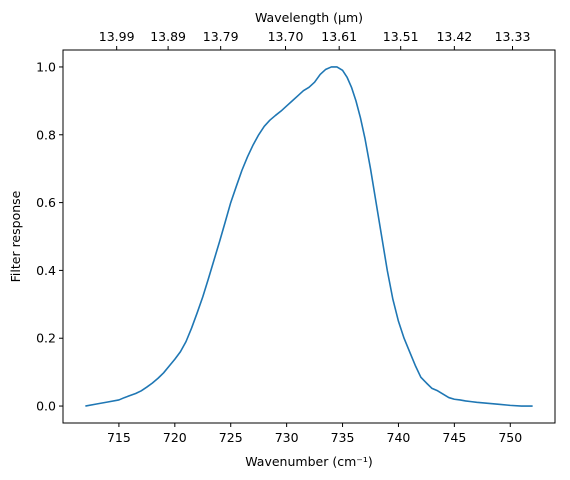  Describe the element at coordinates (401, 36) in the screenshot. I see `top-tick-label: 13.51` at that location.